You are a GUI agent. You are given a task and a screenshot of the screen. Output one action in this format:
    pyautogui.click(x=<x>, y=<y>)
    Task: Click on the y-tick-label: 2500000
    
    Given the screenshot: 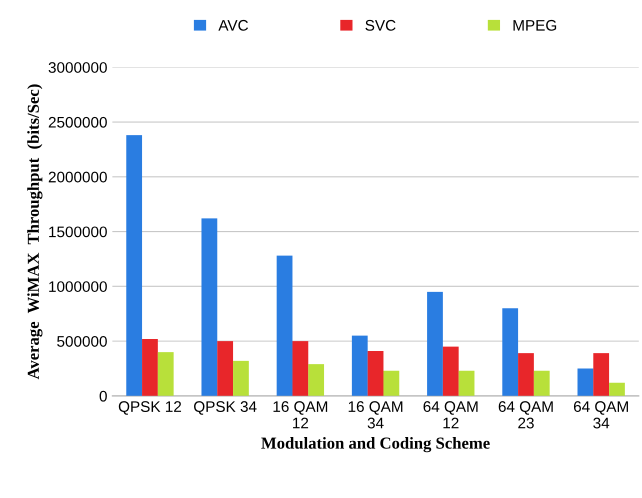 What is the action you would take?
    pyautogui.click(x=77, y=122)
    